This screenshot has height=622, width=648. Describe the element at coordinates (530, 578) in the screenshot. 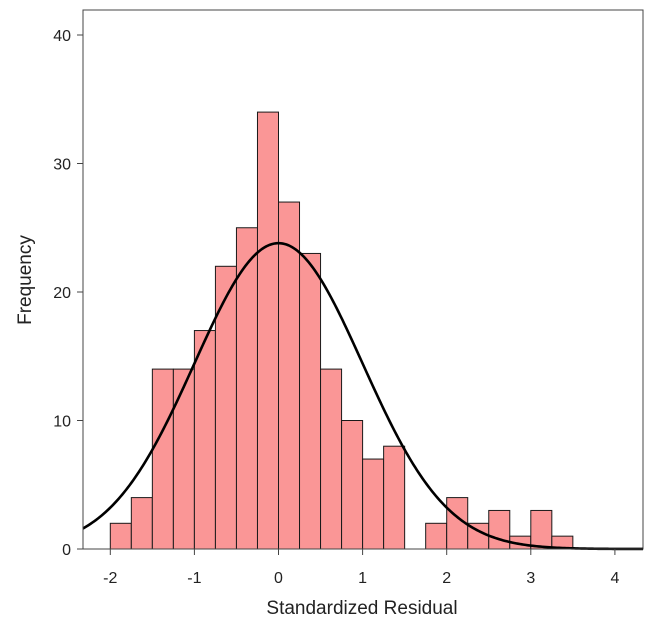

I see `x-tick-label: 3` at that location.